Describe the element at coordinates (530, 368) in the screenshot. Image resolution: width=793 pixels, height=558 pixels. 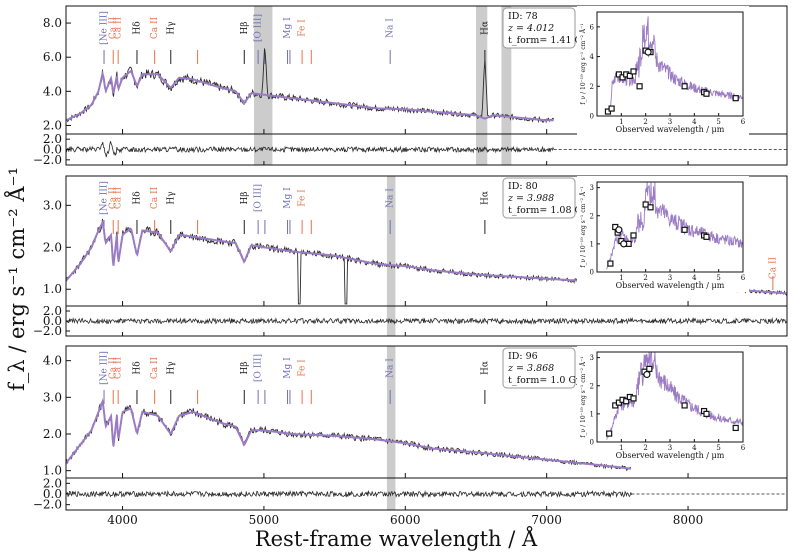
I see `info-redshift: z = 3.868` at that location.